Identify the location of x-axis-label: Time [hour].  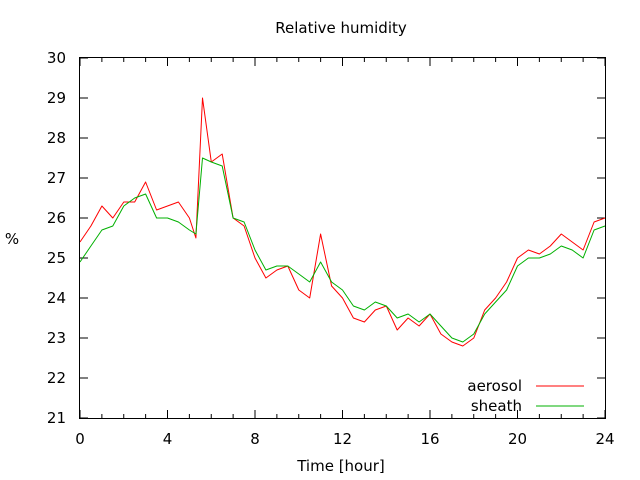
(340, 466).